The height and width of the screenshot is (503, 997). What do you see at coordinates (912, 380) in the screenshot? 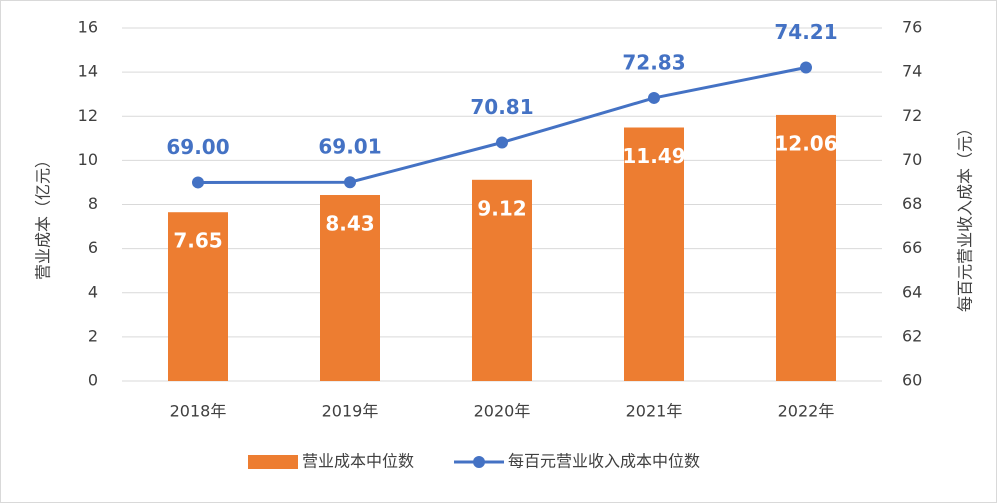
I see `y2-tick-label: 60` at bounding box center [912, 380].